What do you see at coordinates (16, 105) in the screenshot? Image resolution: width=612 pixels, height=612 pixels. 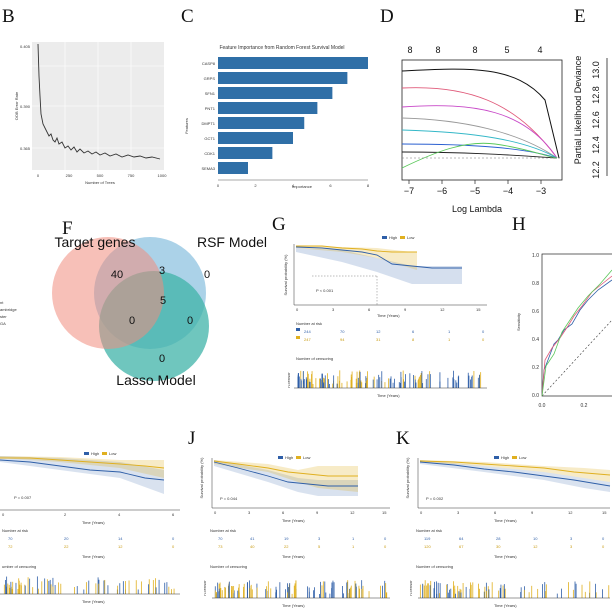 I see `oob-ylabel: OOB Error Rate` at bounding box center [16, 105].